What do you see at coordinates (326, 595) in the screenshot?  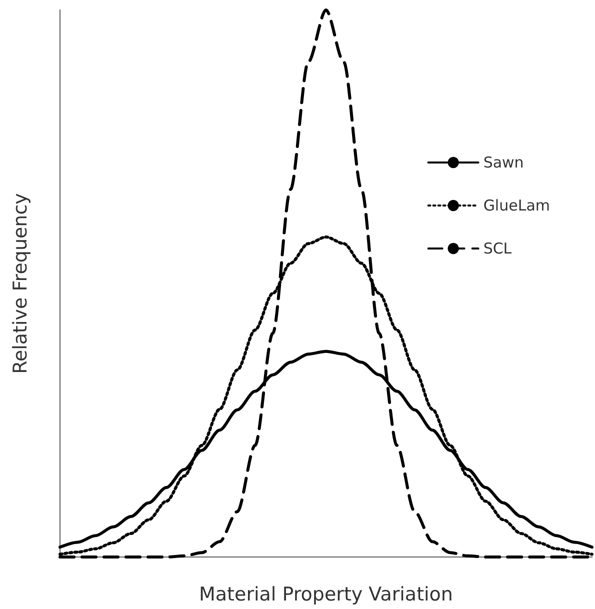 I see `x-axis-title: Material Property Variation` at bounding box center [326, 595].